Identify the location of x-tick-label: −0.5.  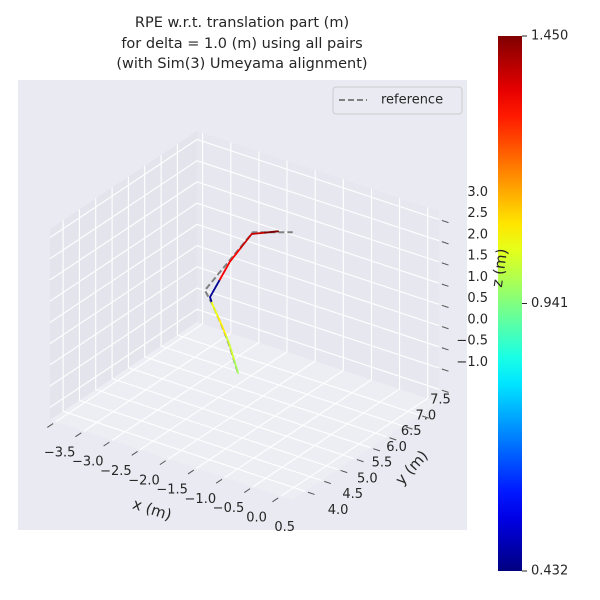
(229, 508).